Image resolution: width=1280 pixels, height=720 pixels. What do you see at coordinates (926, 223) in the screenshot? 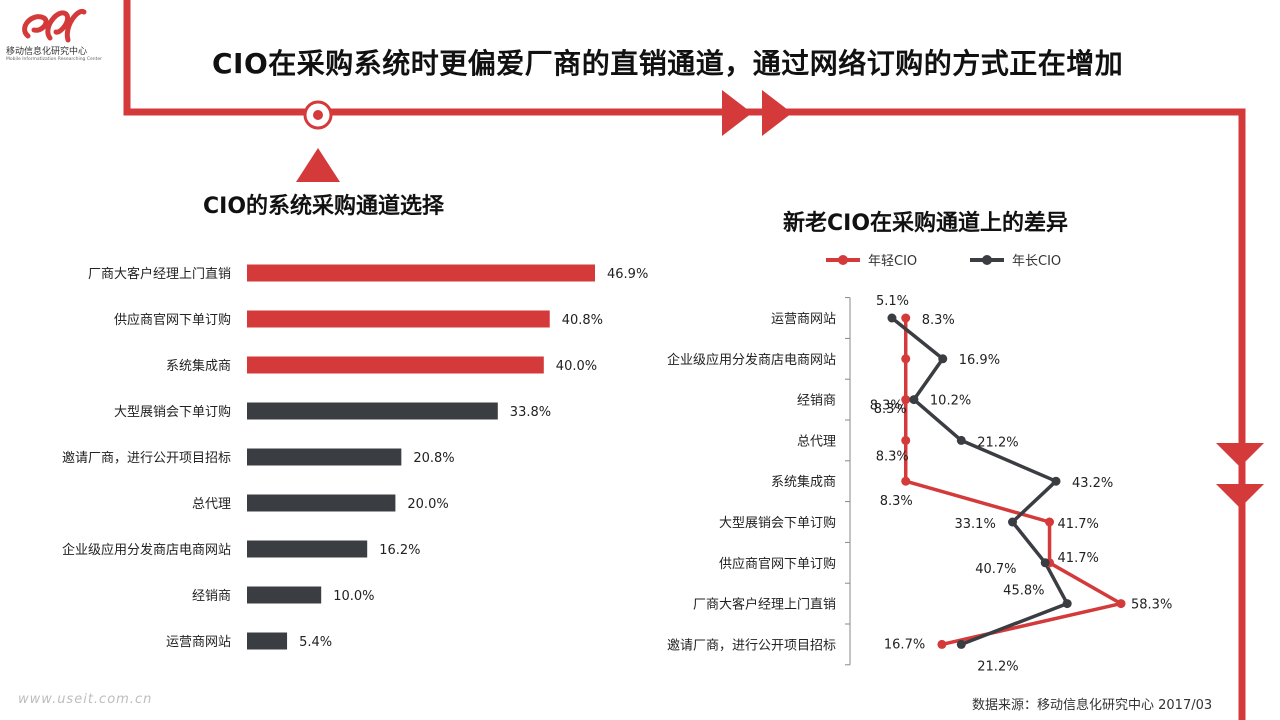
I see `line-chart-title: 新老CIO在采购通道上的差异` at bounding box center [926, 223].